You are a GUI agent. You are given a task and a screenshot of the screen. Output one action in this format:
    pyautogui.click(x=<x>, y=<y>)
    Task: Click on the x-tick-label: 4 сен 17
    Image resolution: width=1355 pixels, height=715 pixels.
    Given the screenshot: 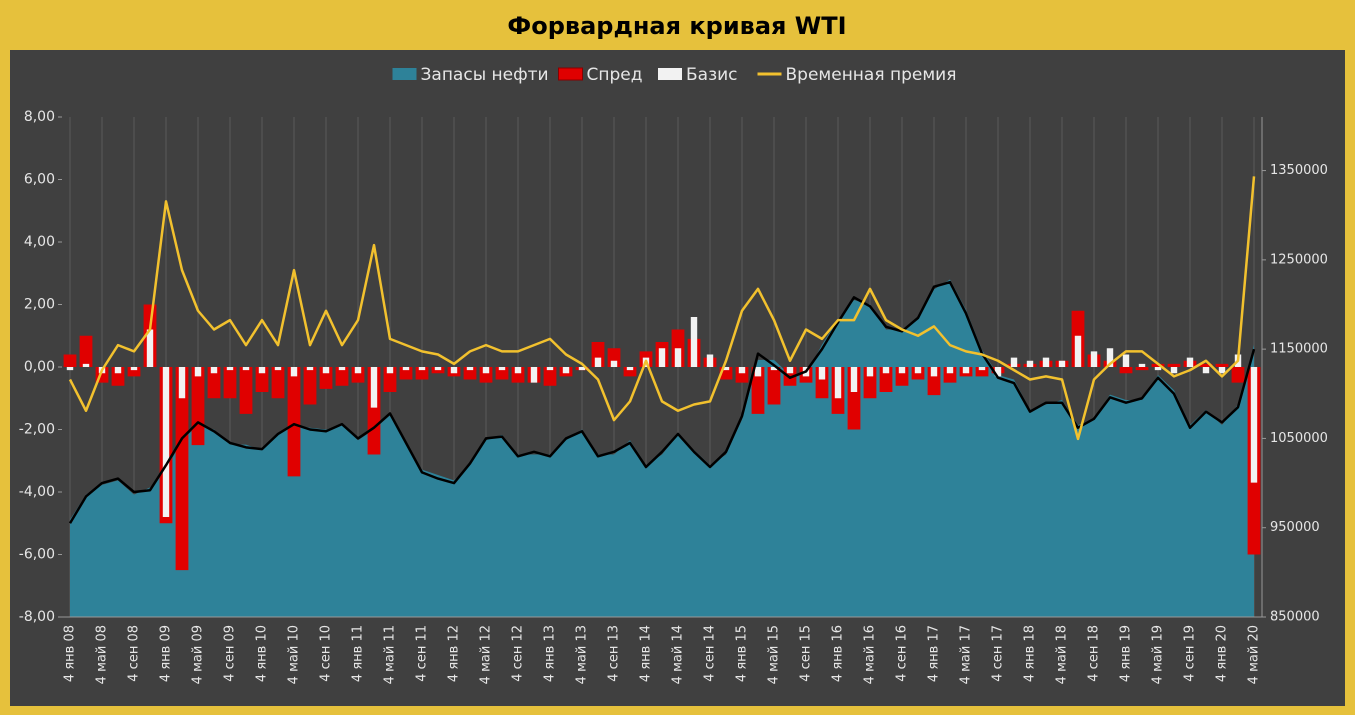 What is the action you would take?
    pyautogui.click(x=998, y=653)
    